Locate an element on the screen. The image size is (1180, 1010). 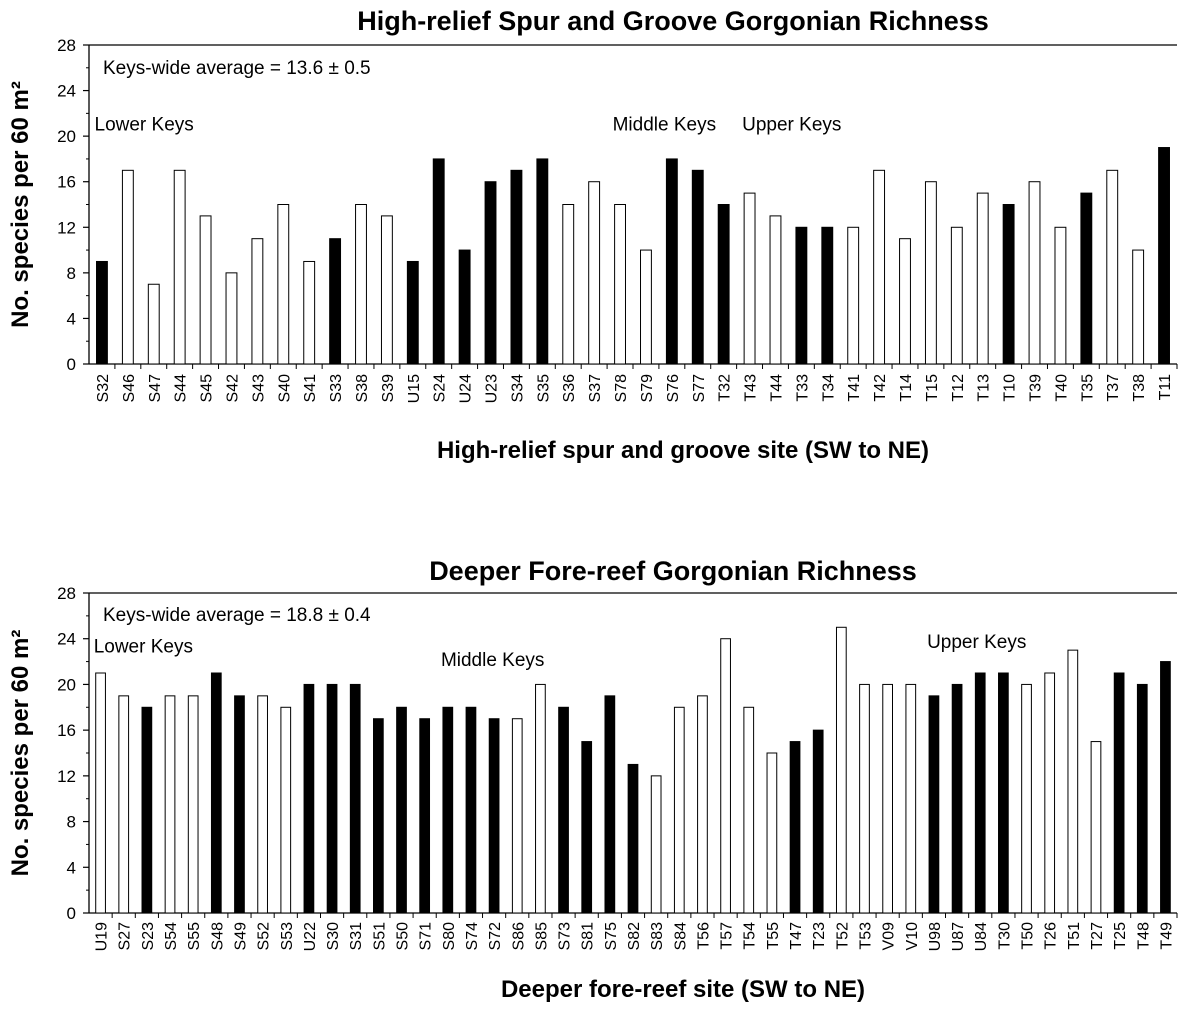
bar-T26 is located at coordinates (1050, 793).